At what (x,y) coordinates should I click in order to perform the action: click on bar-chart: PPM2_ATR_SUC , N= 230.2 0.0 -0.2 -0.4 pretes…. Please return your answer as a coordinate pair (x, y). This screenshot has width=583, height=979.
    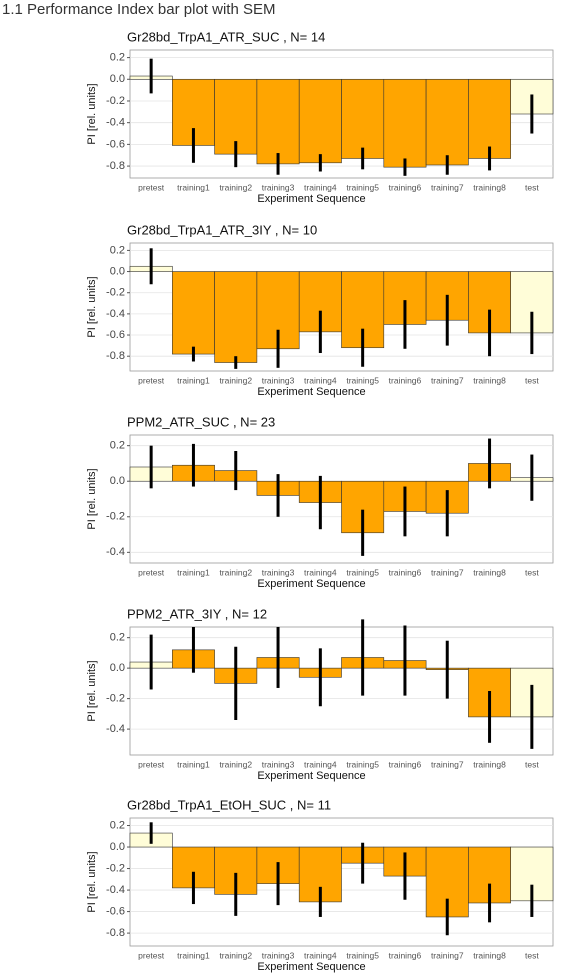
    Looking at the image, I should click on (320, 502).